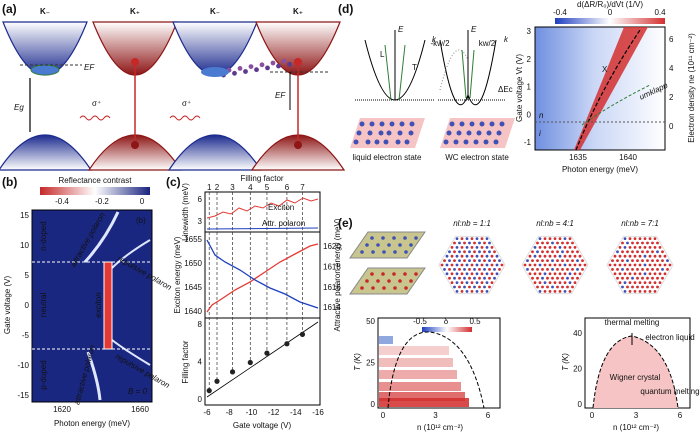 This screenshot has height=434, width=700. What do you see at coordinates (27, 305) in the screenshot?
I see `tick-label: 0` at bounding box center [27, 305].